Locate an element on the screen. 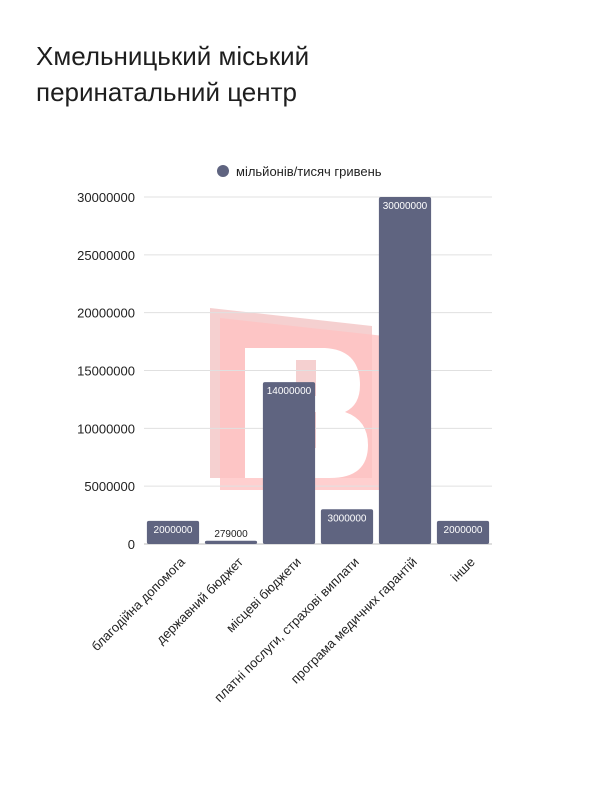  chart-title-line-2: перинатальний центр is located at coordinates (166, 92).